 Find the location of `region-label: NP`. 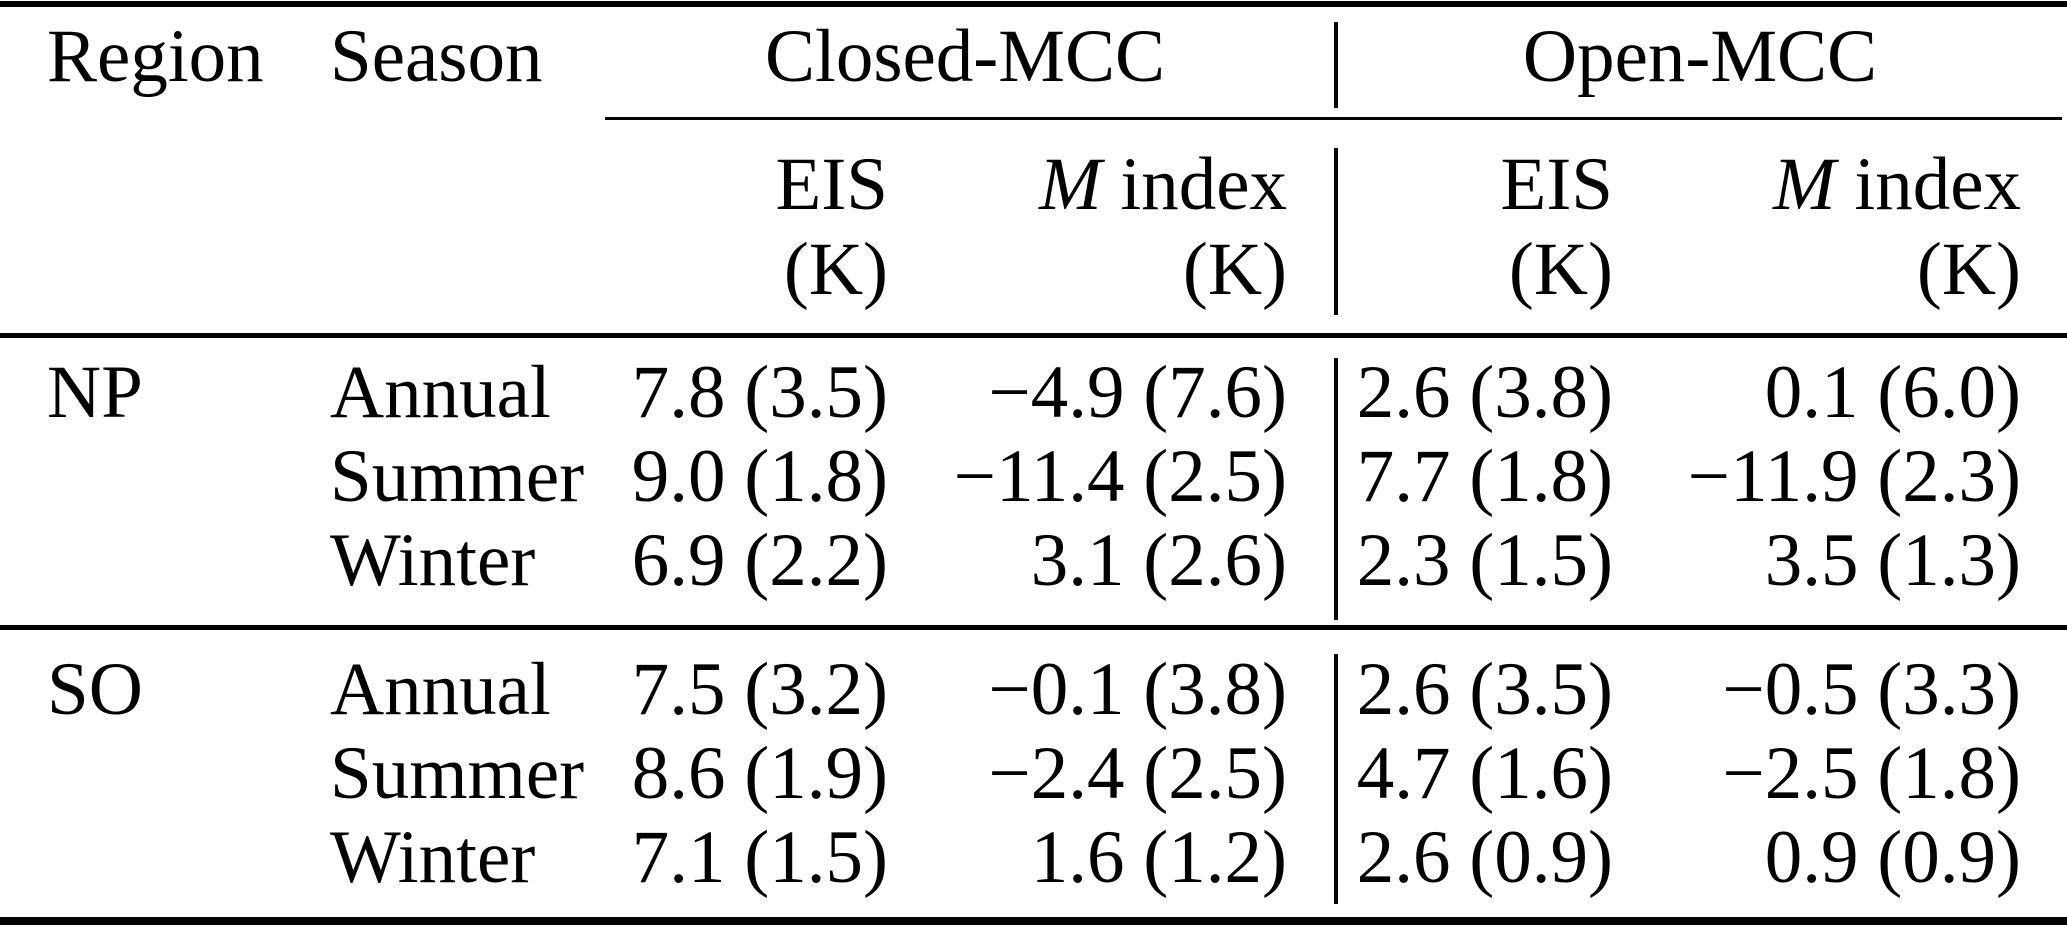

region-label: NP is located at coordinates (95, 392).